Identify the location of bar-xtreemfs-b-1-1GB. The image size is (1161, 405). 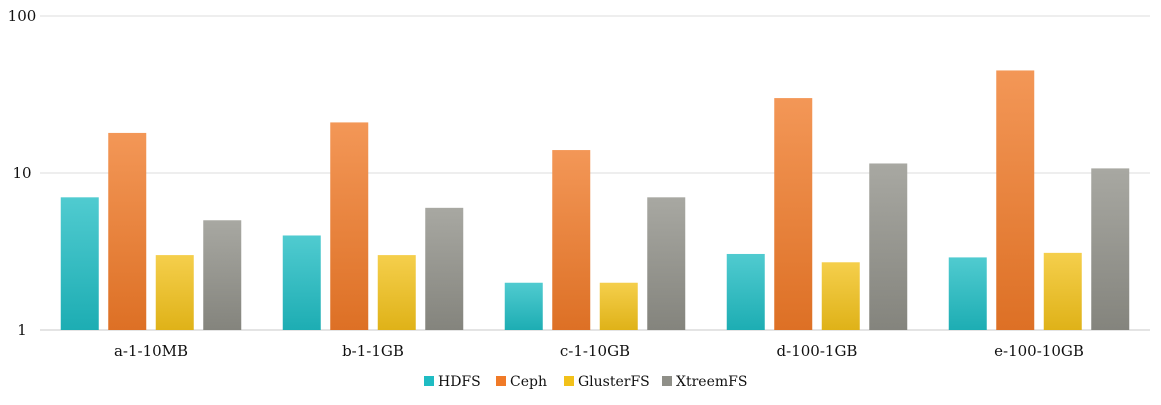
(444, 268).